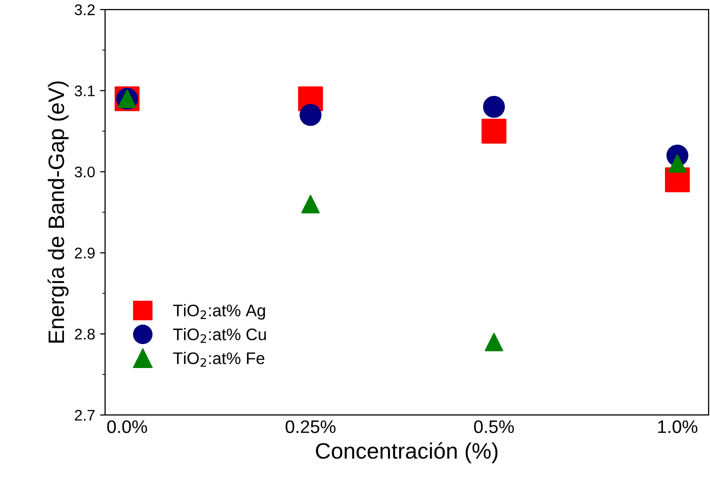  What do you see at coordinates (58, 212) in the screenshot?
I see `y-axis-title: Energía de Band-Gap (eV)` at bounding box center [58, 212].